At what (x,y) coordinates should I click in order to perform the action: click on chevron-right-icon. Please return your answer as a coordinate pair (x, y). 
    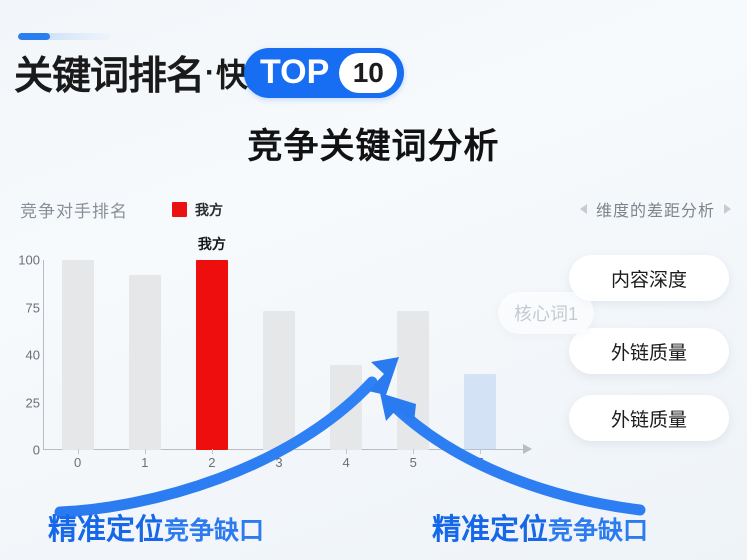
    Looking at the image, I should click on (727, 209).